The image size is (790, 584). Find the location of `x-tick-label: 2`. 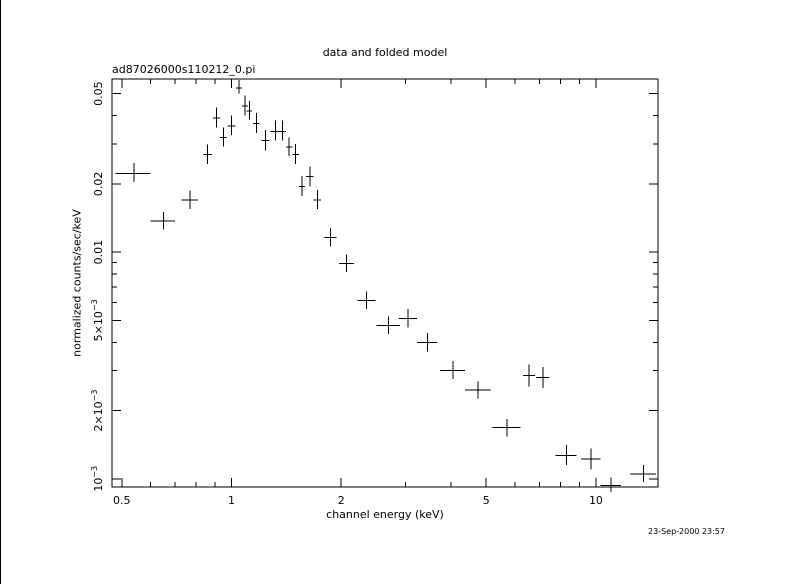

x-tick-label: 2 is located at coordinates (341, 500).